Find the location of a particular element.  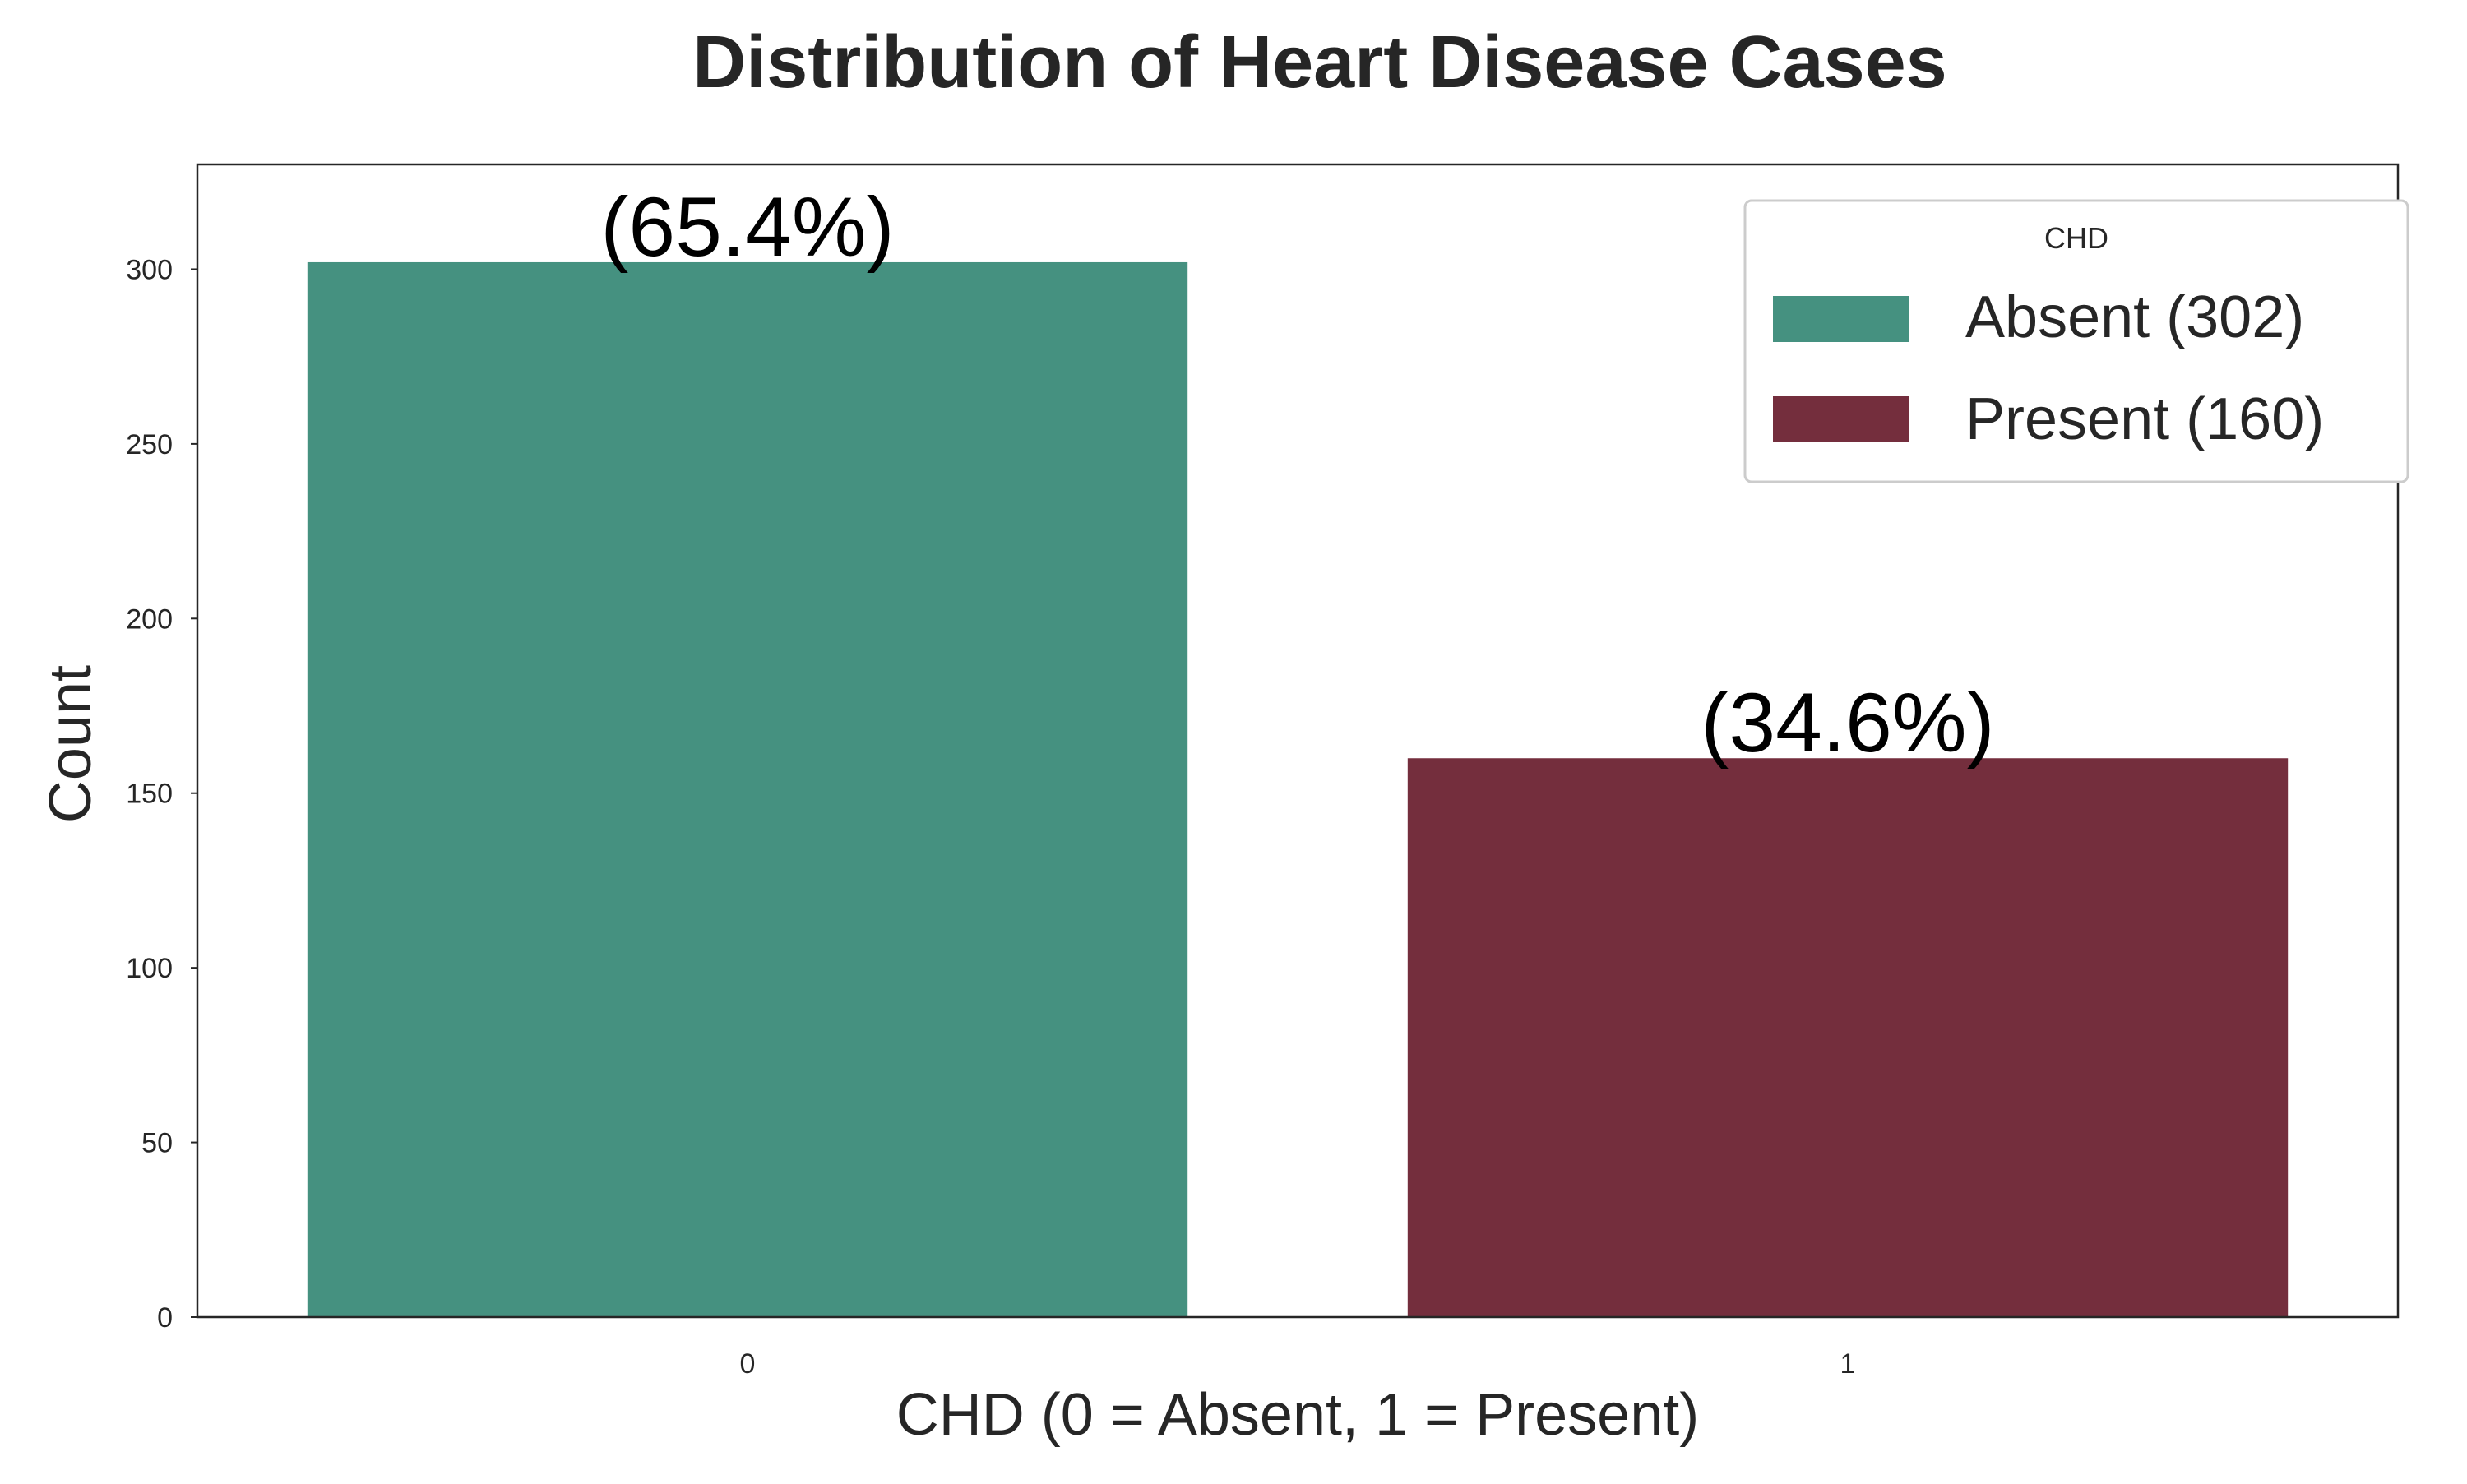

bar-label-1: (34.6%) is located at coordinates (1848, 723).